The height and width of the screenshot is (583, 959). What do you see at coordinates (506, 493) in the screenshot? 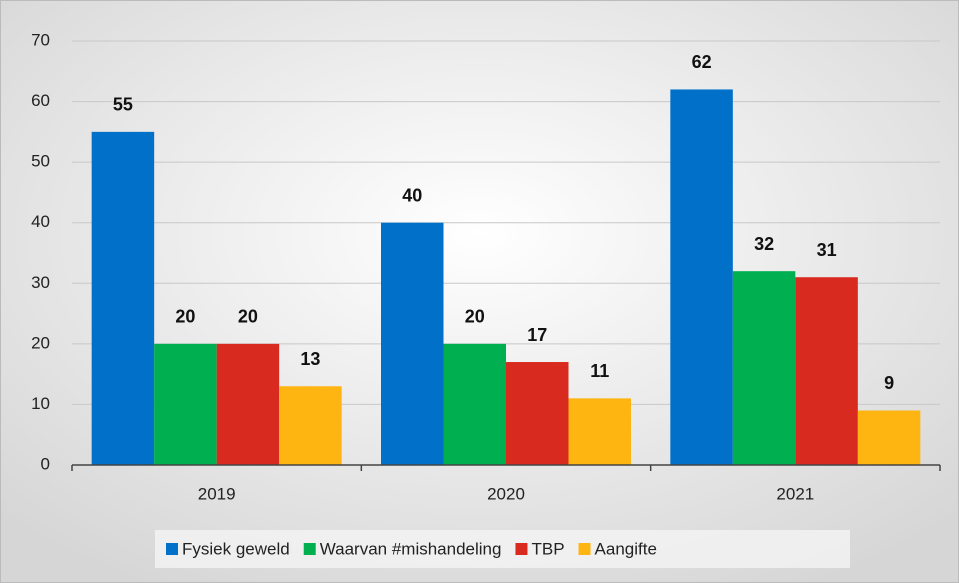
I see `x-tick-label: 2020` at bounding box center [506, 493].